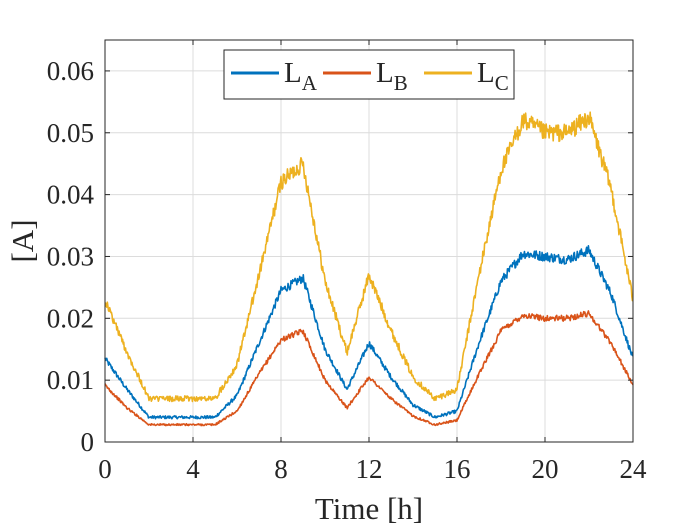 This screenshot has height=525, width=700. What do you see at coordinates (281, 469) in the screenshot?
I see `x-tick-label: 8` at bounding box center [281, 469].